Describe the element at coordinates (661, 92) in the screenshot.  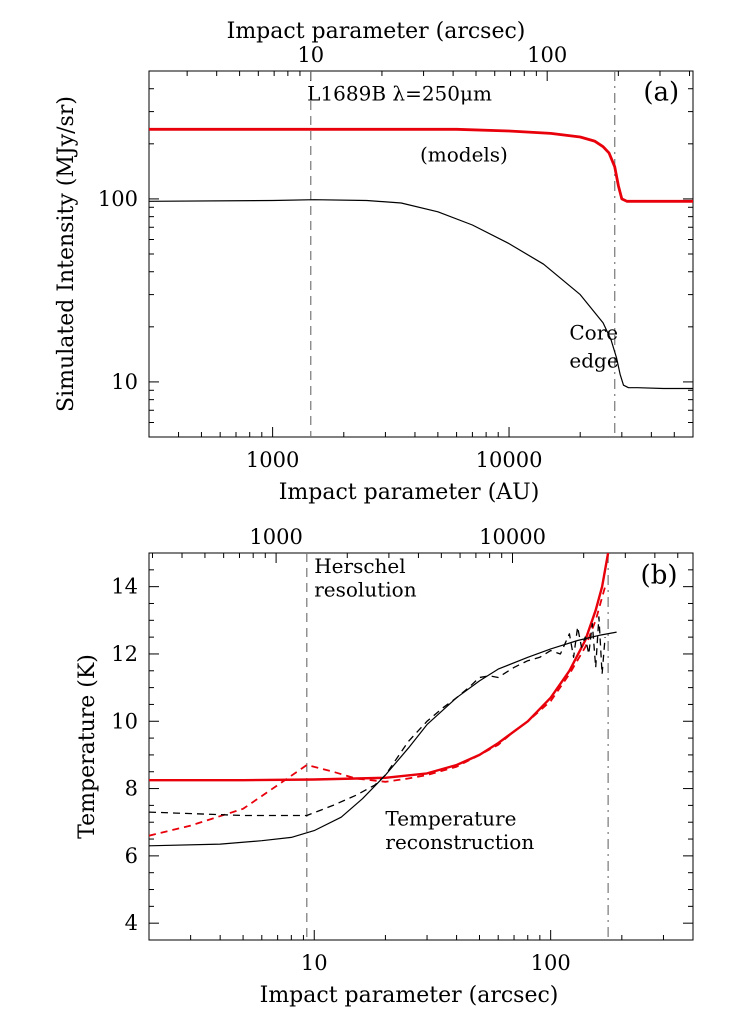
I see `panel-label: (a)` at that location.